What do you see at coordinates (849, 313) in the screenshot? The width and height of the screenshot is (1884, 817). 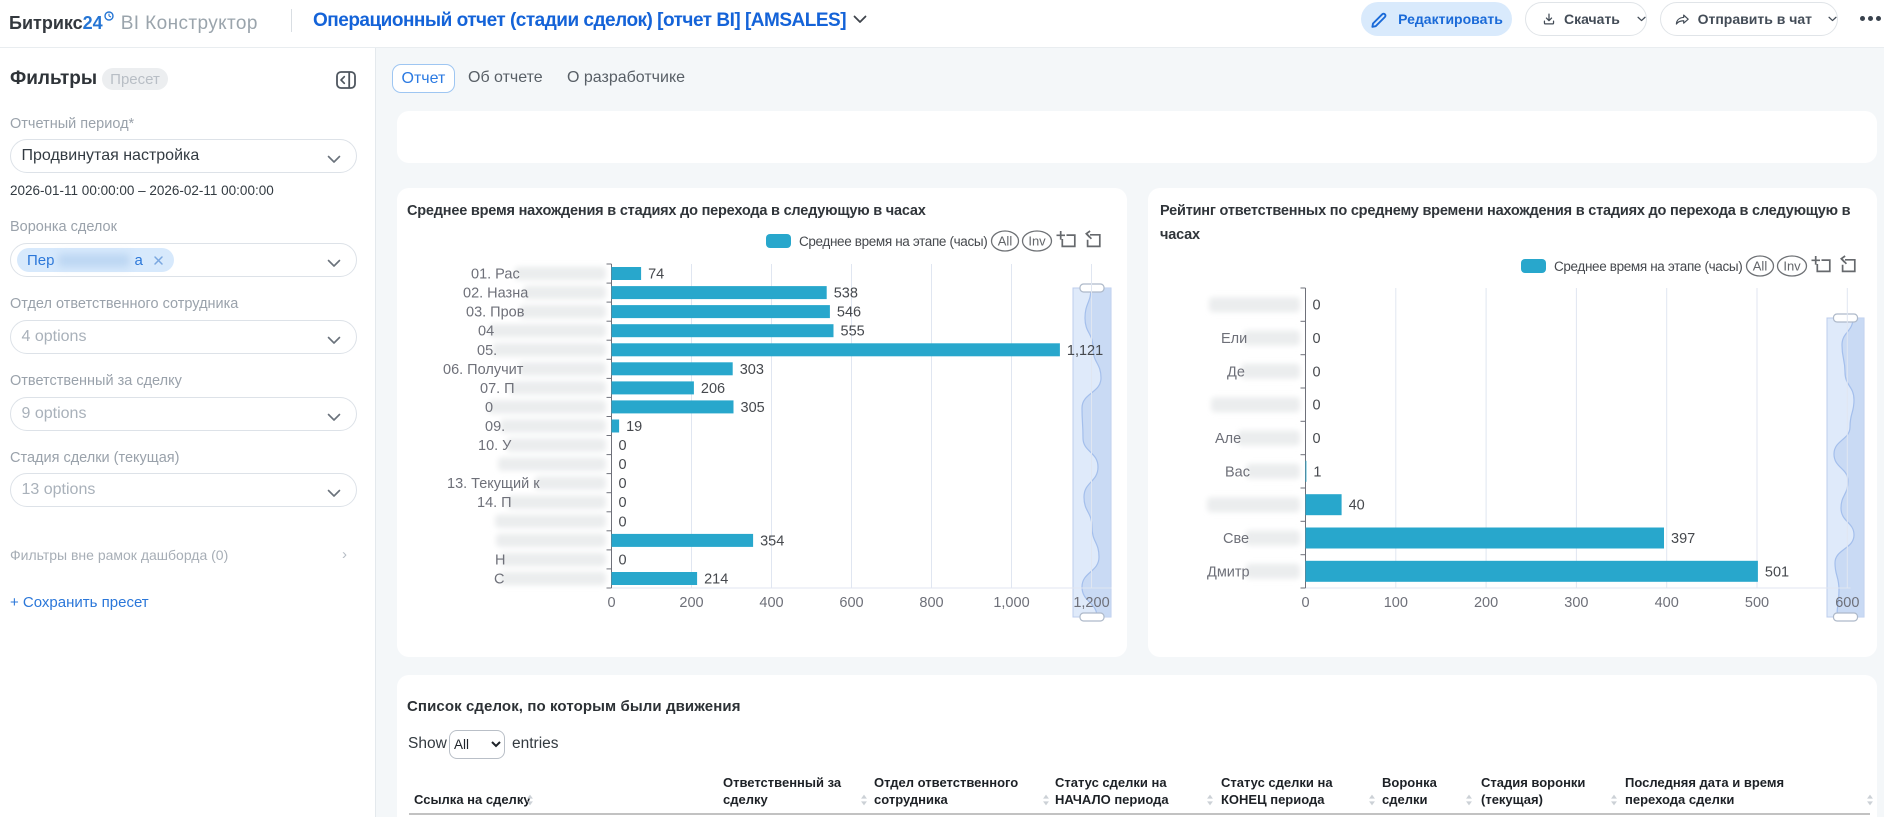 I see `svg-text: 546` at bounding box center [849, 313].